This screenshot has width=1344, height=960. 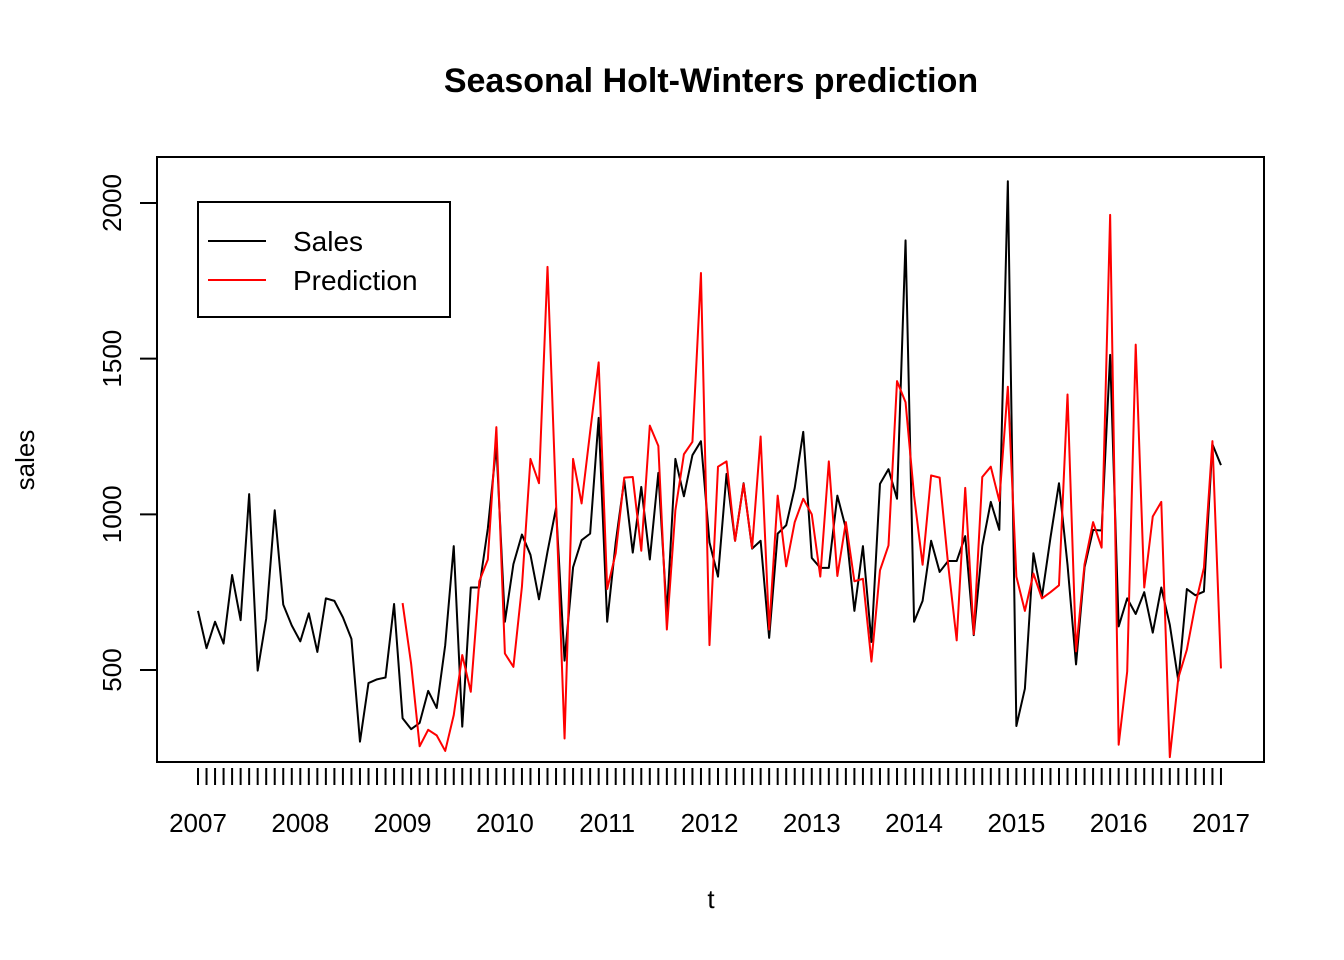 I want to click on x-tick-label: 2008, so click(x=300, y=823).